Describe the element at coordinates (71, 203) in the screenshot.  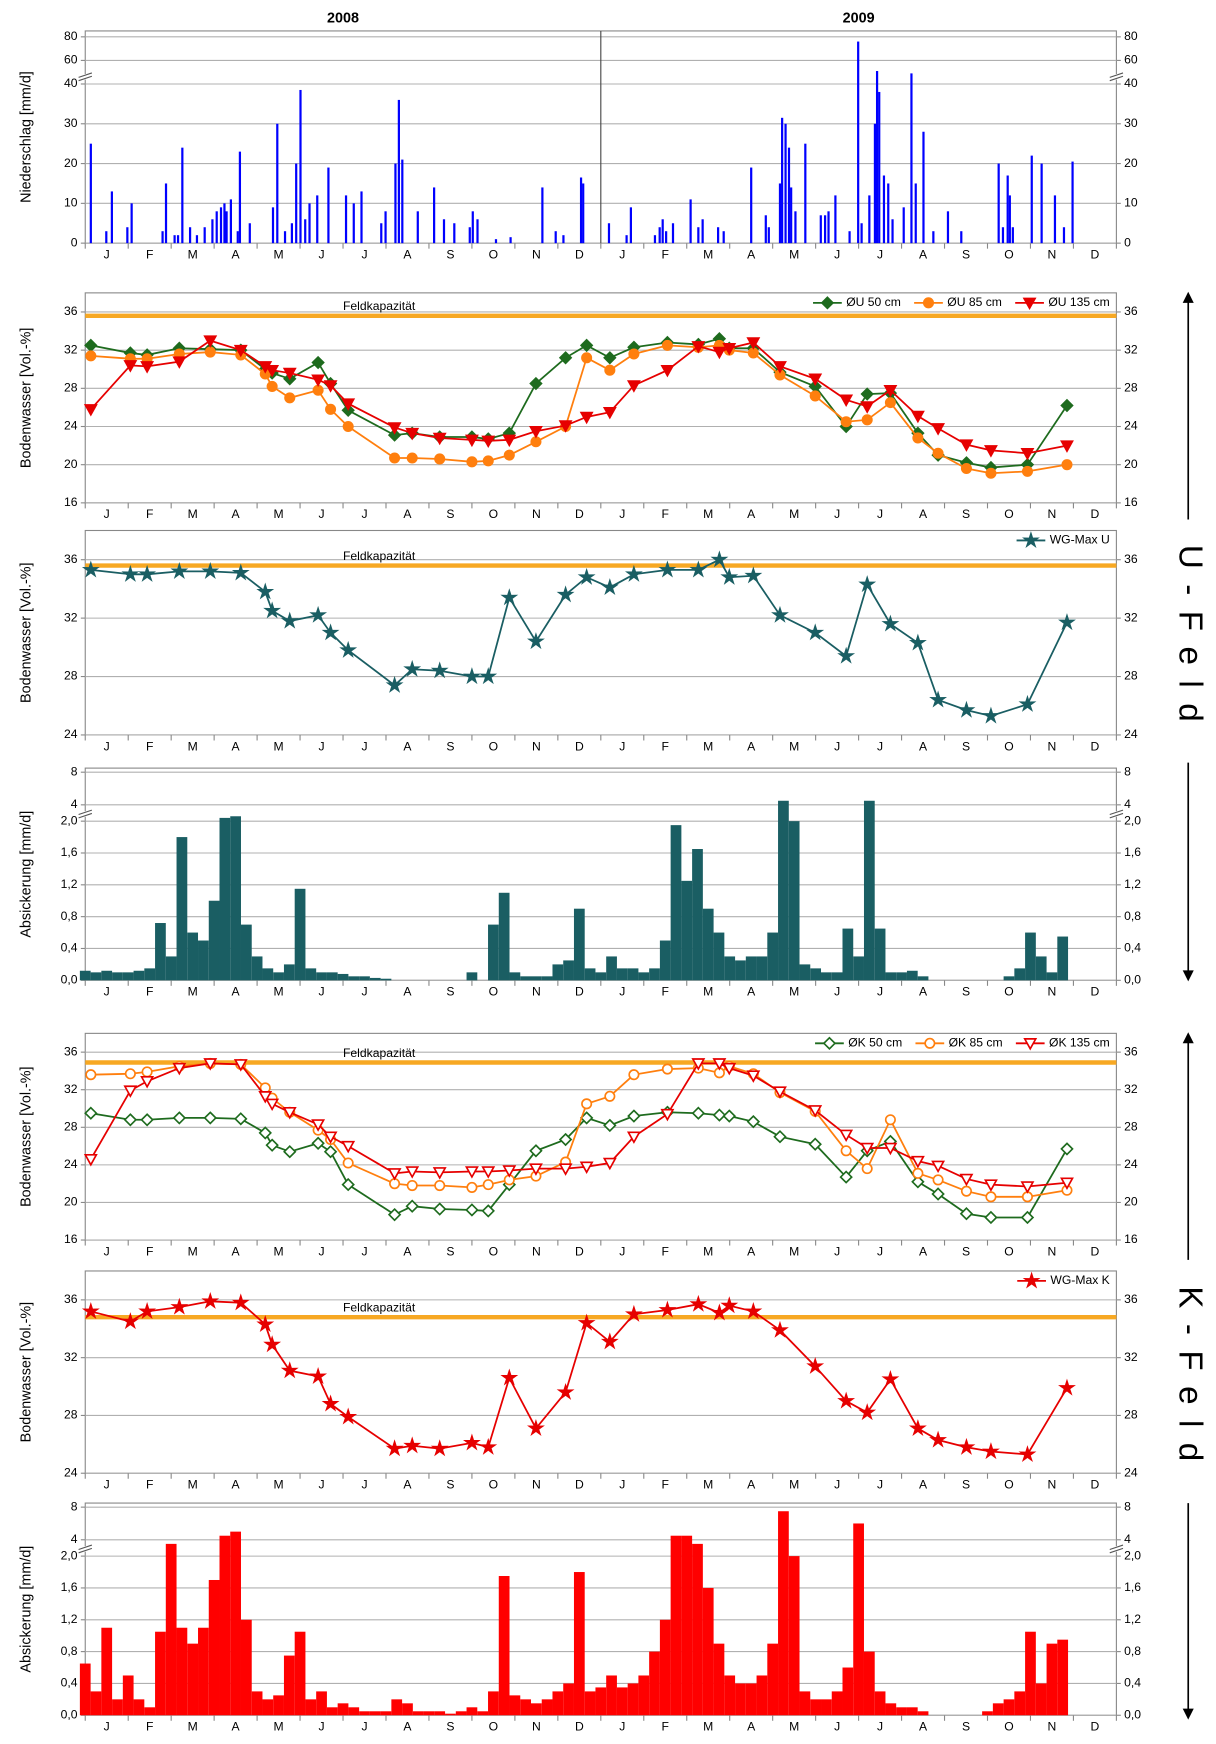
I see `y-tick-label: 10` at that location.